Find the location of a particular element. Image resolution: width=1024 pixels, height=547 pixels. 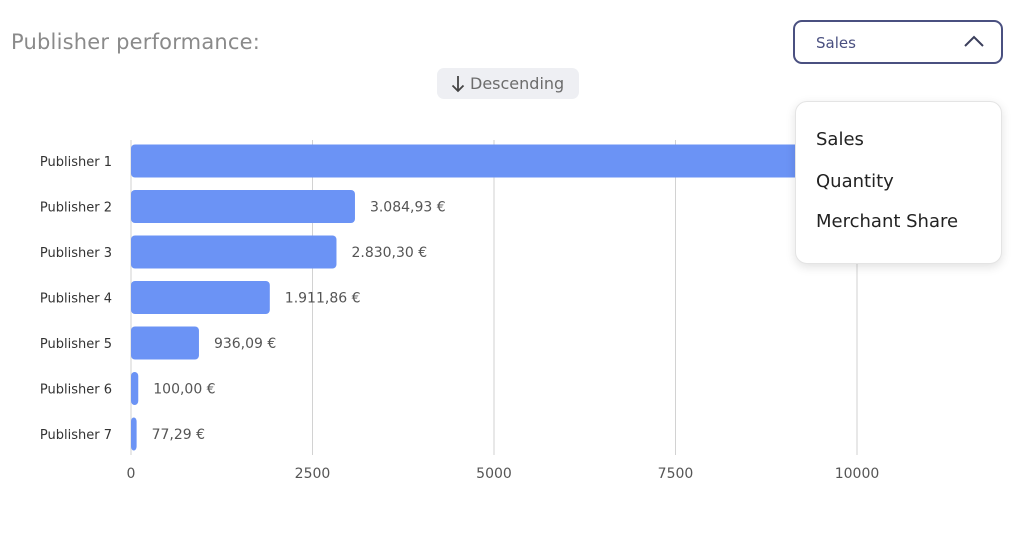

option-sales: Sales is located at coordinates (840, 139).